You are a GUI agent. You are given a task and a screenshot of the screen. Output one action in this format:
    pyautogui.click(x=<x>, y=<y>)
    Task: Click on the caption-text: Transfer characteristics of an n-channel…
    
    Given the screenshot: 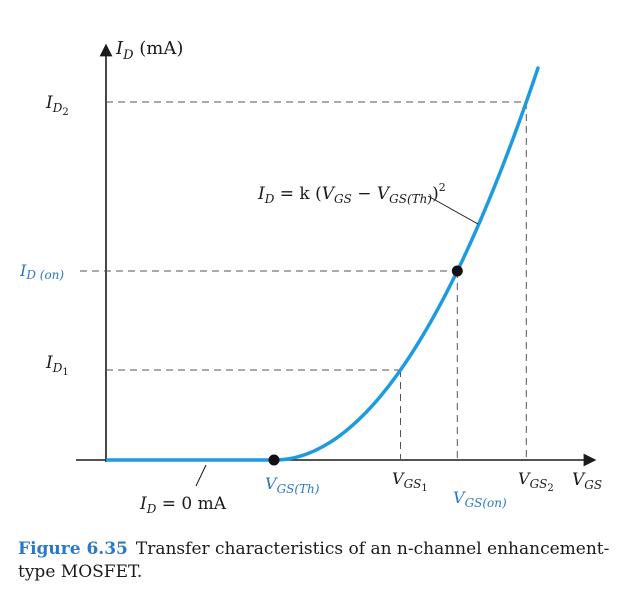 What is the action you would take?
    pyautogui.click(x=314, y=560)
    